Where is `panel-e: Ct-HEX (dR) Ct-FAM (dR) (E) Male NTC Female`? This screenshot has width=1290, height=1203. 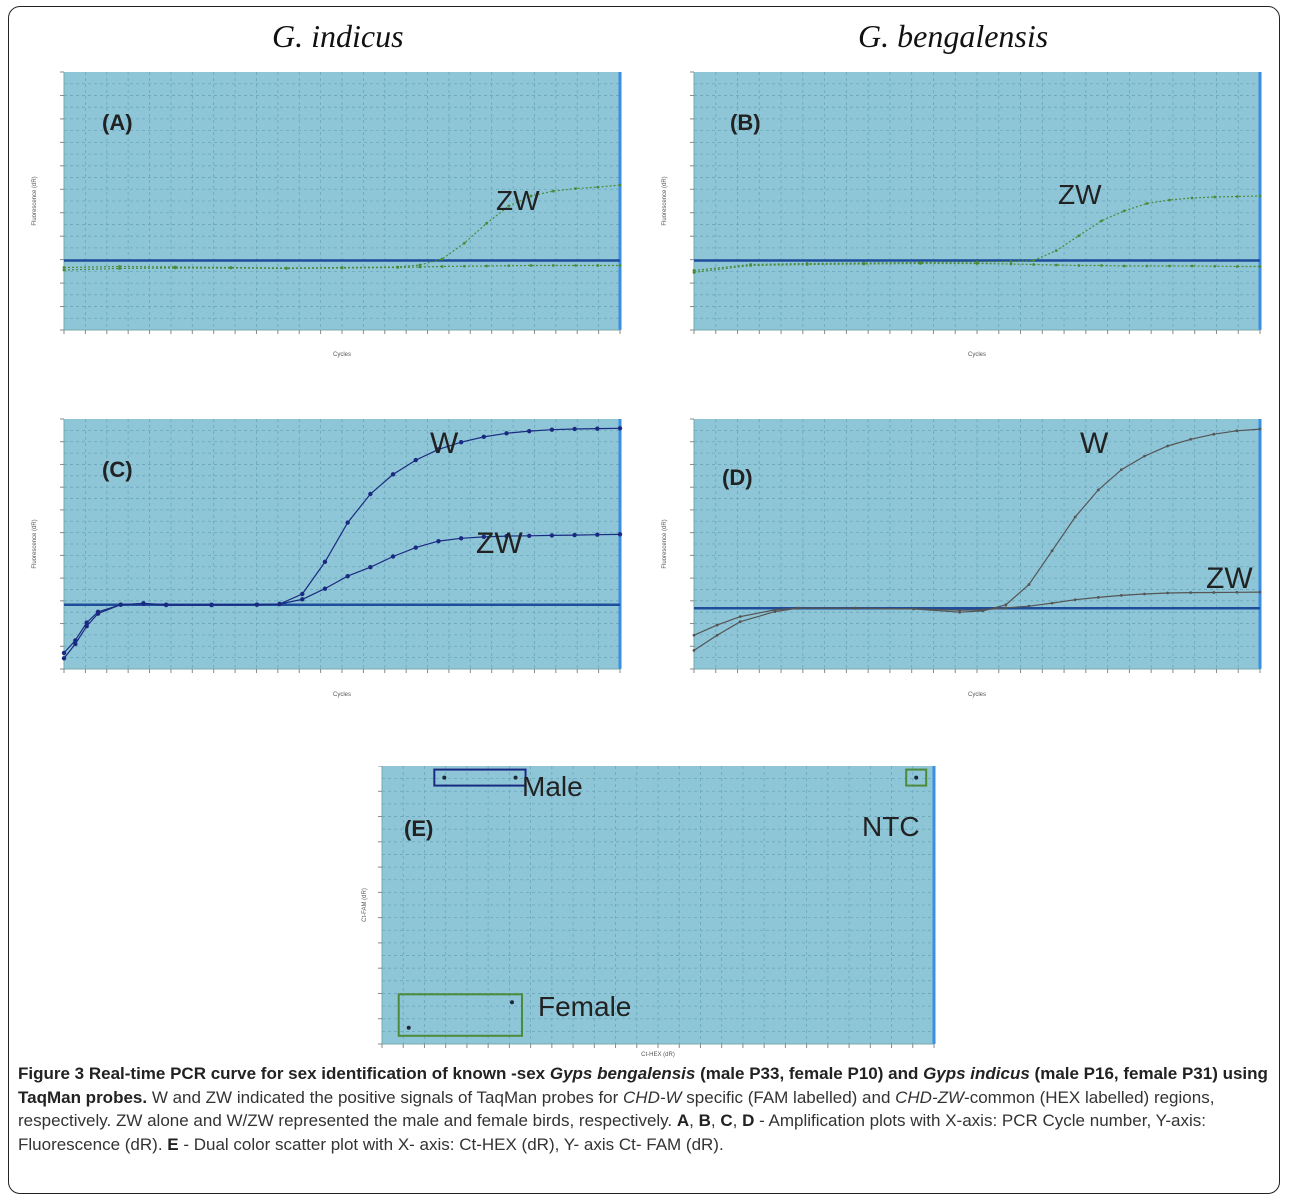 panel-e: Ct-HEX (dR) Ct-FAM (dR) (E) Male NTC Female is located at coordinates (654, 912).